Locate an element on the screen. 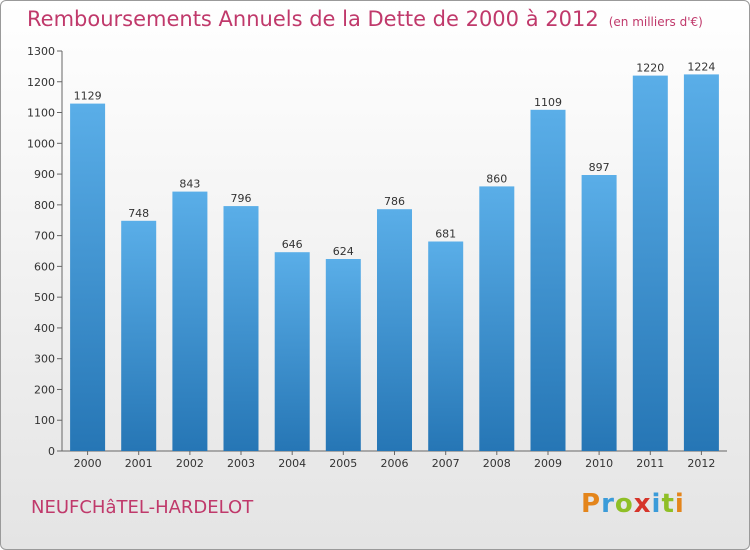 The width and height of the screenshot is (750, 550). x-tick-label-2003: 2003 is located at coordinates (241, 463).